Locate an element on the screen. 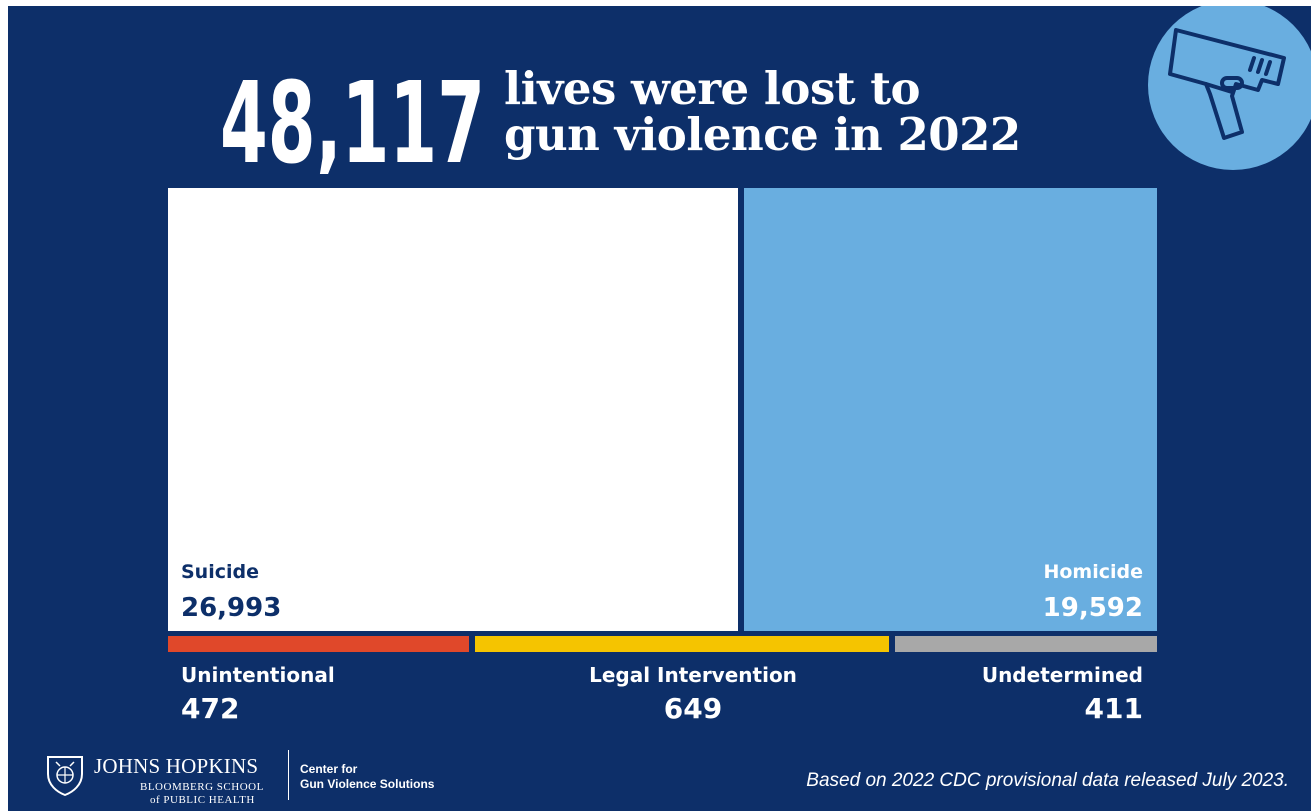 The image size is (1311, 811). jhu-public-health-line: of PUBLIC HEALTH is located at coordinates (202, 800).